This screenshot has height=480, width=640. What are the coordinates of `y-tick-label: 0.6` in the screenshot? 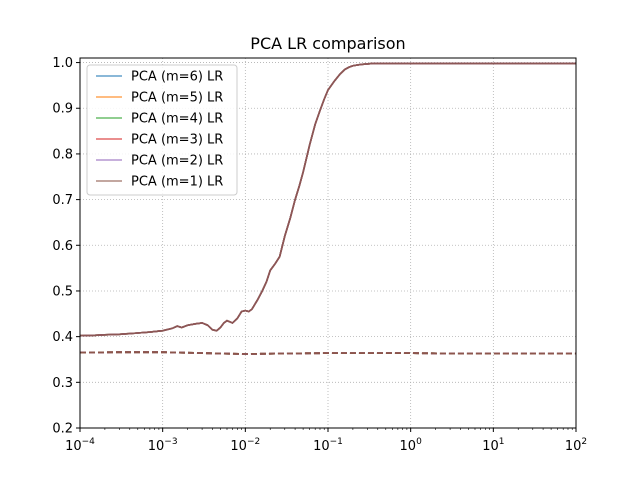 It's located at (62, 246).